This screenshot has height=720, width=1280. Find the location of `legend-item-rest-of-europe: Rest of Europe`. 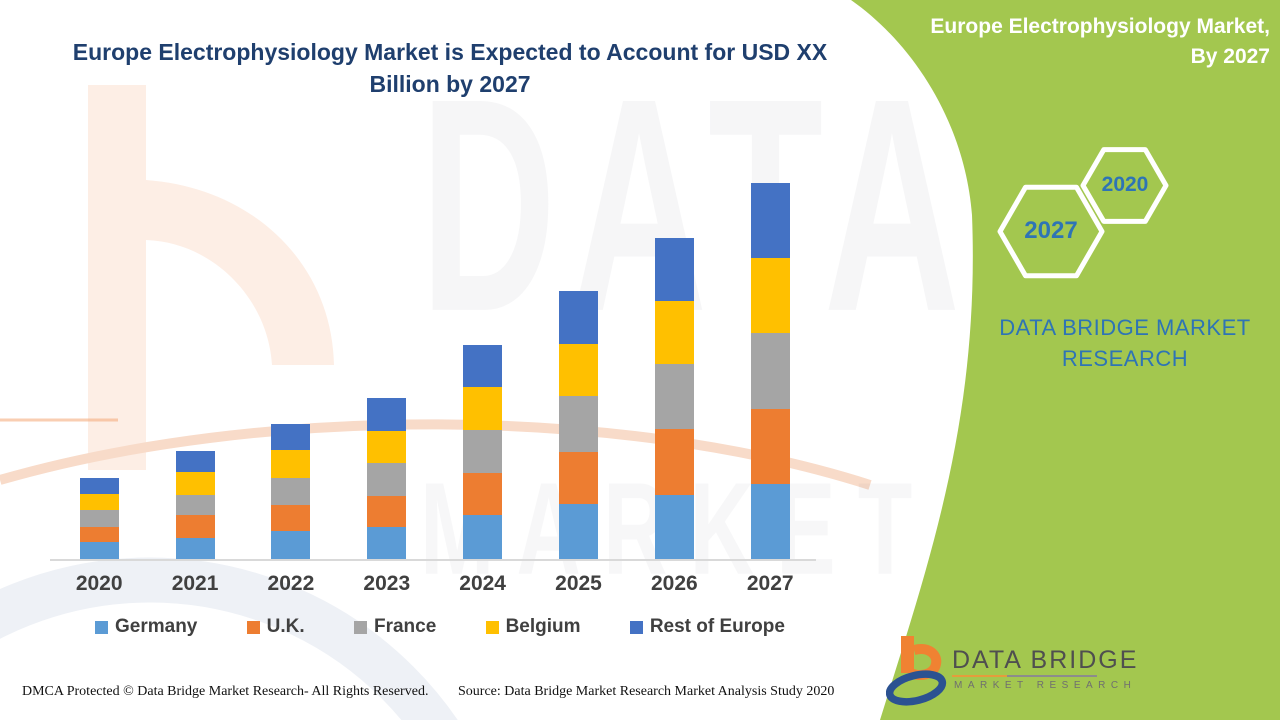

legend-item-rest-of-europe: Rest of Europe is located at coordinates (707, 627).